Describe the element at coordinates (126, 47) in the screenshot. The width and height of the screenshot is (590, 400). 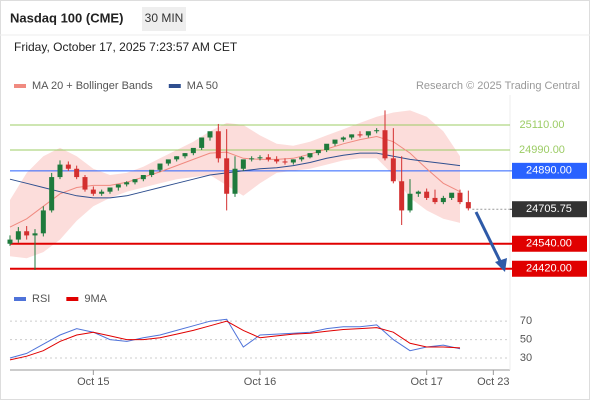
I see `timestamp: Friday, October 17, 2025 7:23:57 AM CET` at that location.